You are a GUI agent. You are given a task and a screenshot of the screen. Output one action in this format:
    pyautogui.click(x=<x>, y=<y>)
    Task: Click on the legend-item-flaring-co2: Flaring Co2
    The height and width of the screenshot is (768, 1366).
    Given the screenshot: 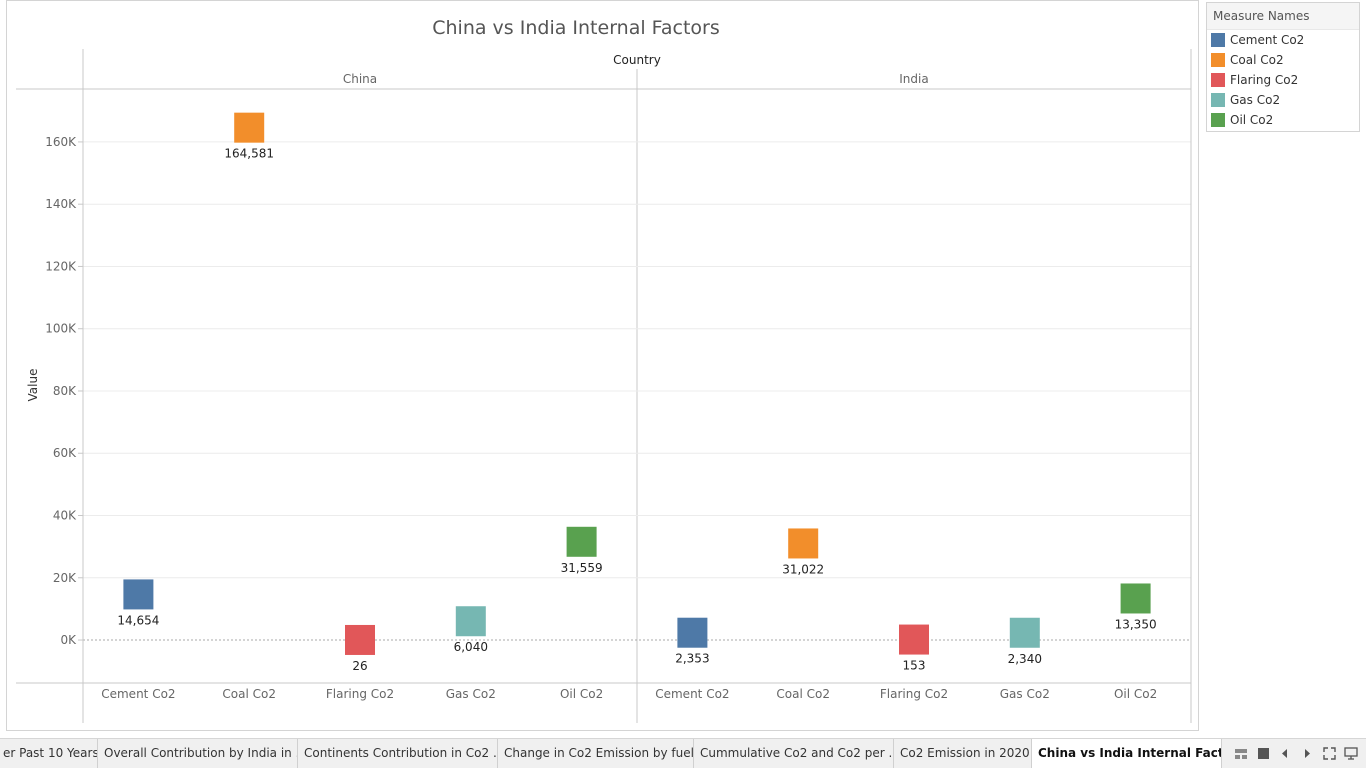 What is the action you would take?
    pyautogui.click(x=1283, y=80)
    